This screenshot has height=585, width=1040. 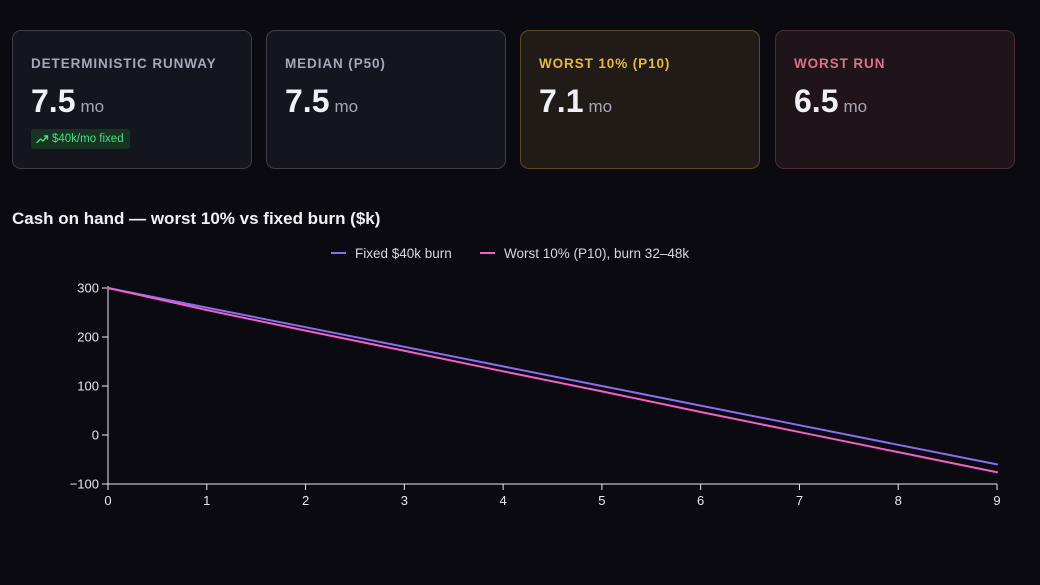 I want to click on x-tick-label: 5, so click(x=601, y=500).